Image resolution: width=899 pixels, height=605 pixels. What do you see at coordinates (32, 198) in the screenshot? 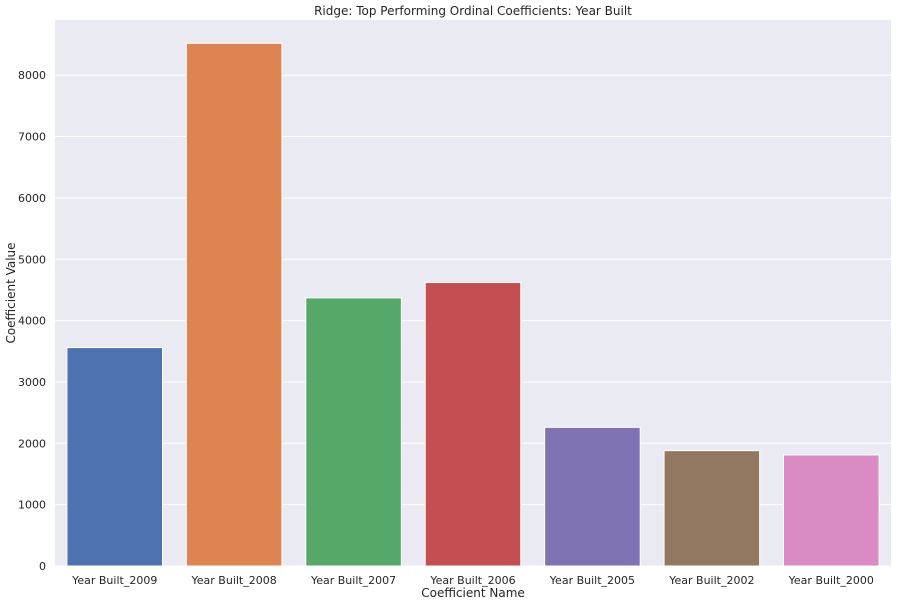
I see `y-tick-label: 6000` at bounding box center [32, 198].